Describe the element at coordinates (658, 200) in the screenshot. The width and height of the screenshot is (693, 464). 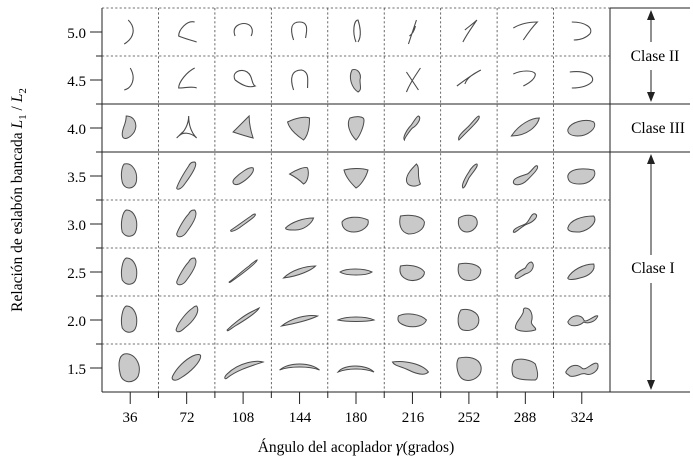
I see `class-annotations: Clase II Clase III Clase I` at that location.